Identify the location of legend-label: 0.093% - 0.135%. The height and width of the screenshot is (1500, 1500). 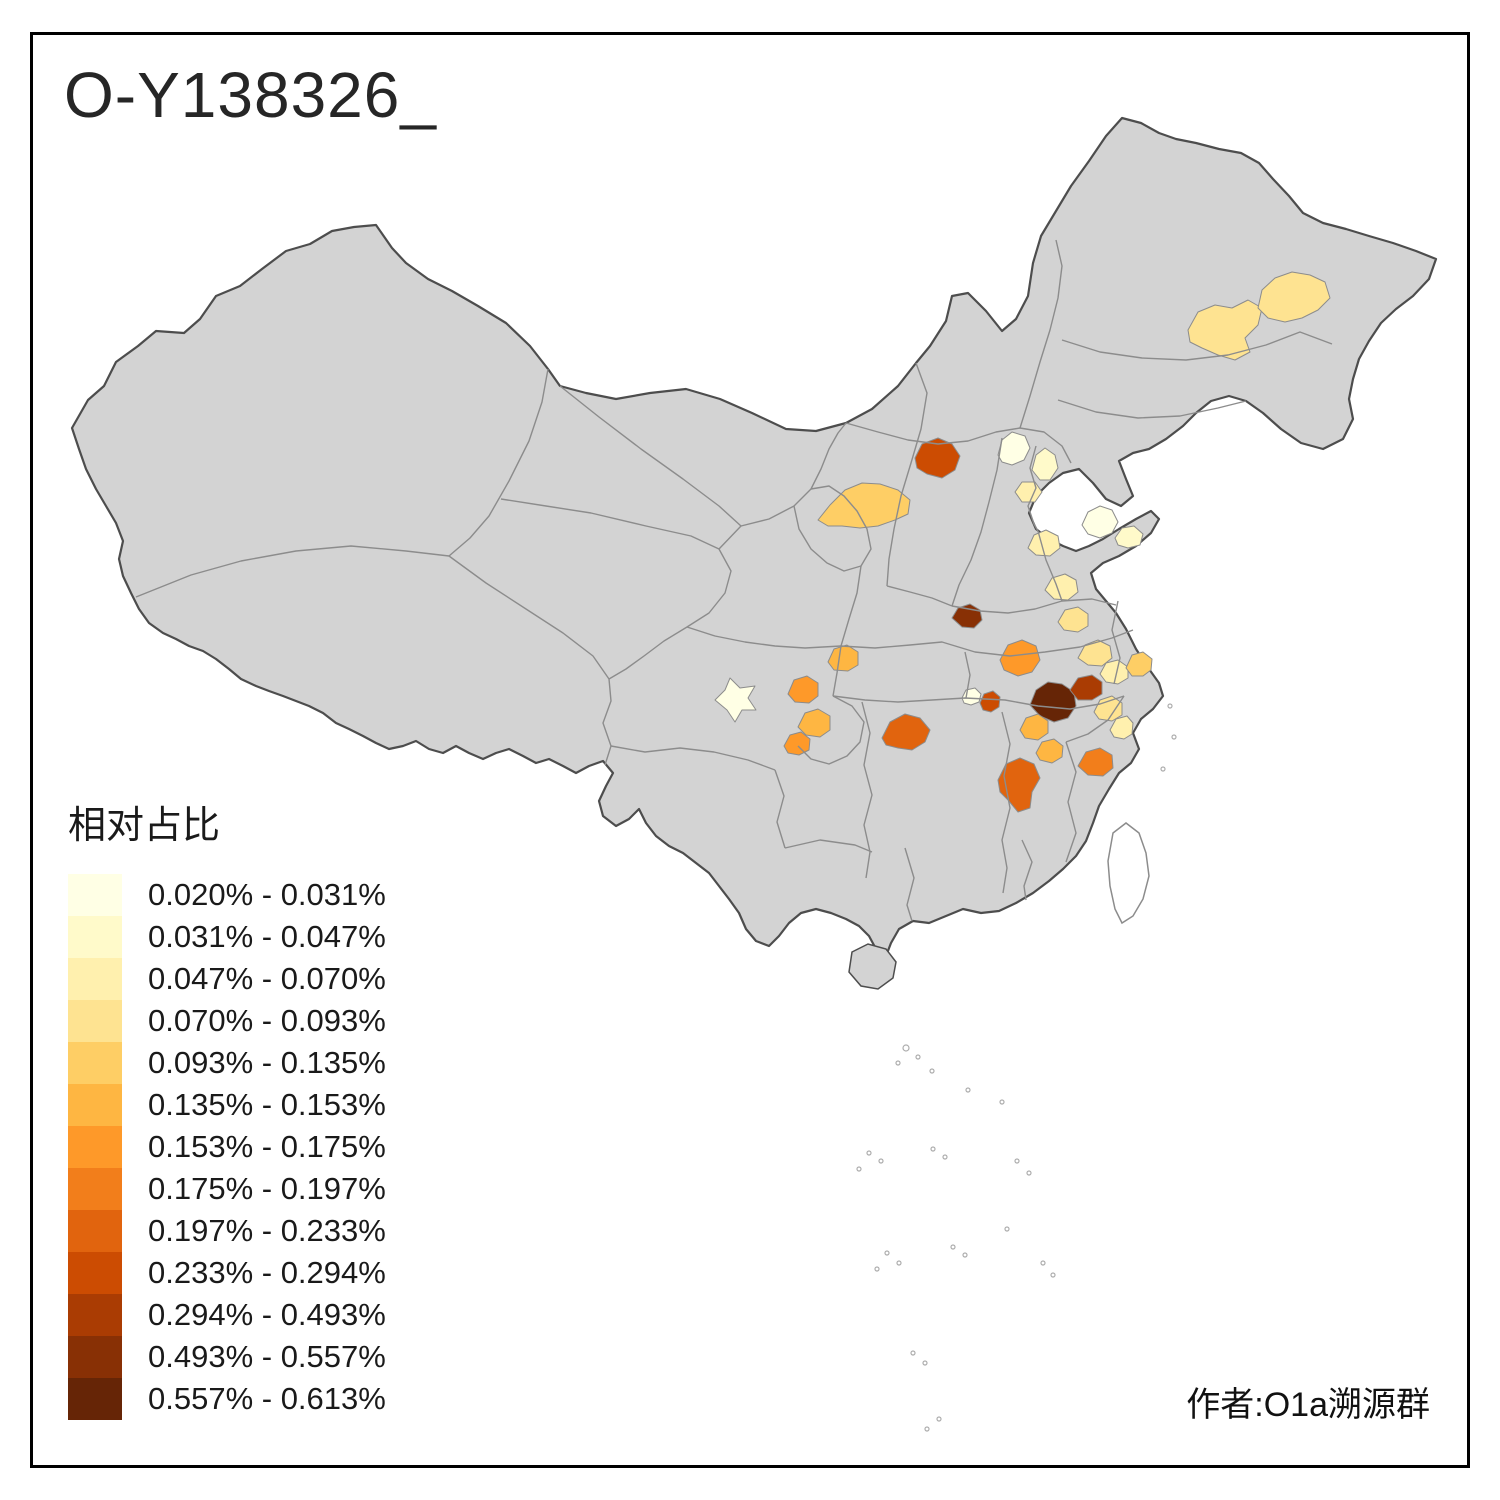
(267, 1062).